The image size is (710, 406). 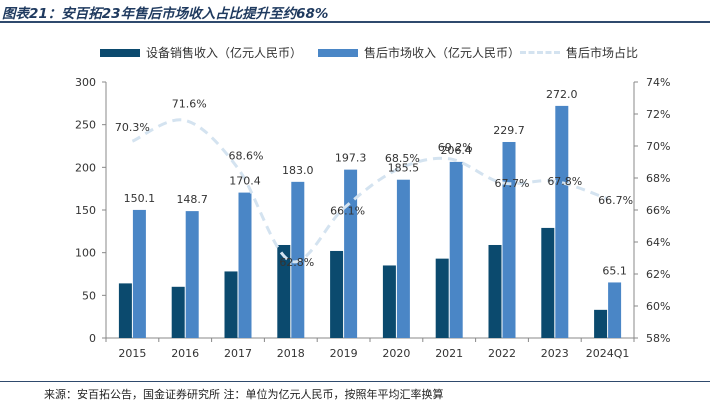 What do you see at coordinates (658, 178) in the screenshot?
I see `right-axis-tick-label: 68%` at bounding box center [658, 178].